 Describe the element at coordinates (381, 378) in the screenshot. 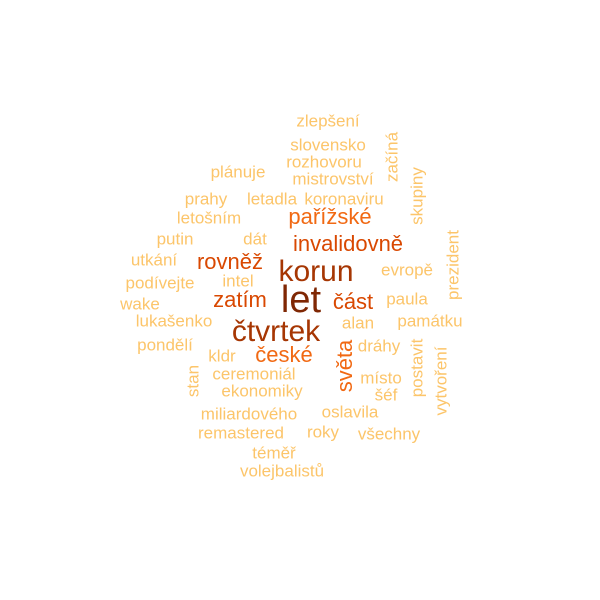

I see `cloud-word: místo` at that location.